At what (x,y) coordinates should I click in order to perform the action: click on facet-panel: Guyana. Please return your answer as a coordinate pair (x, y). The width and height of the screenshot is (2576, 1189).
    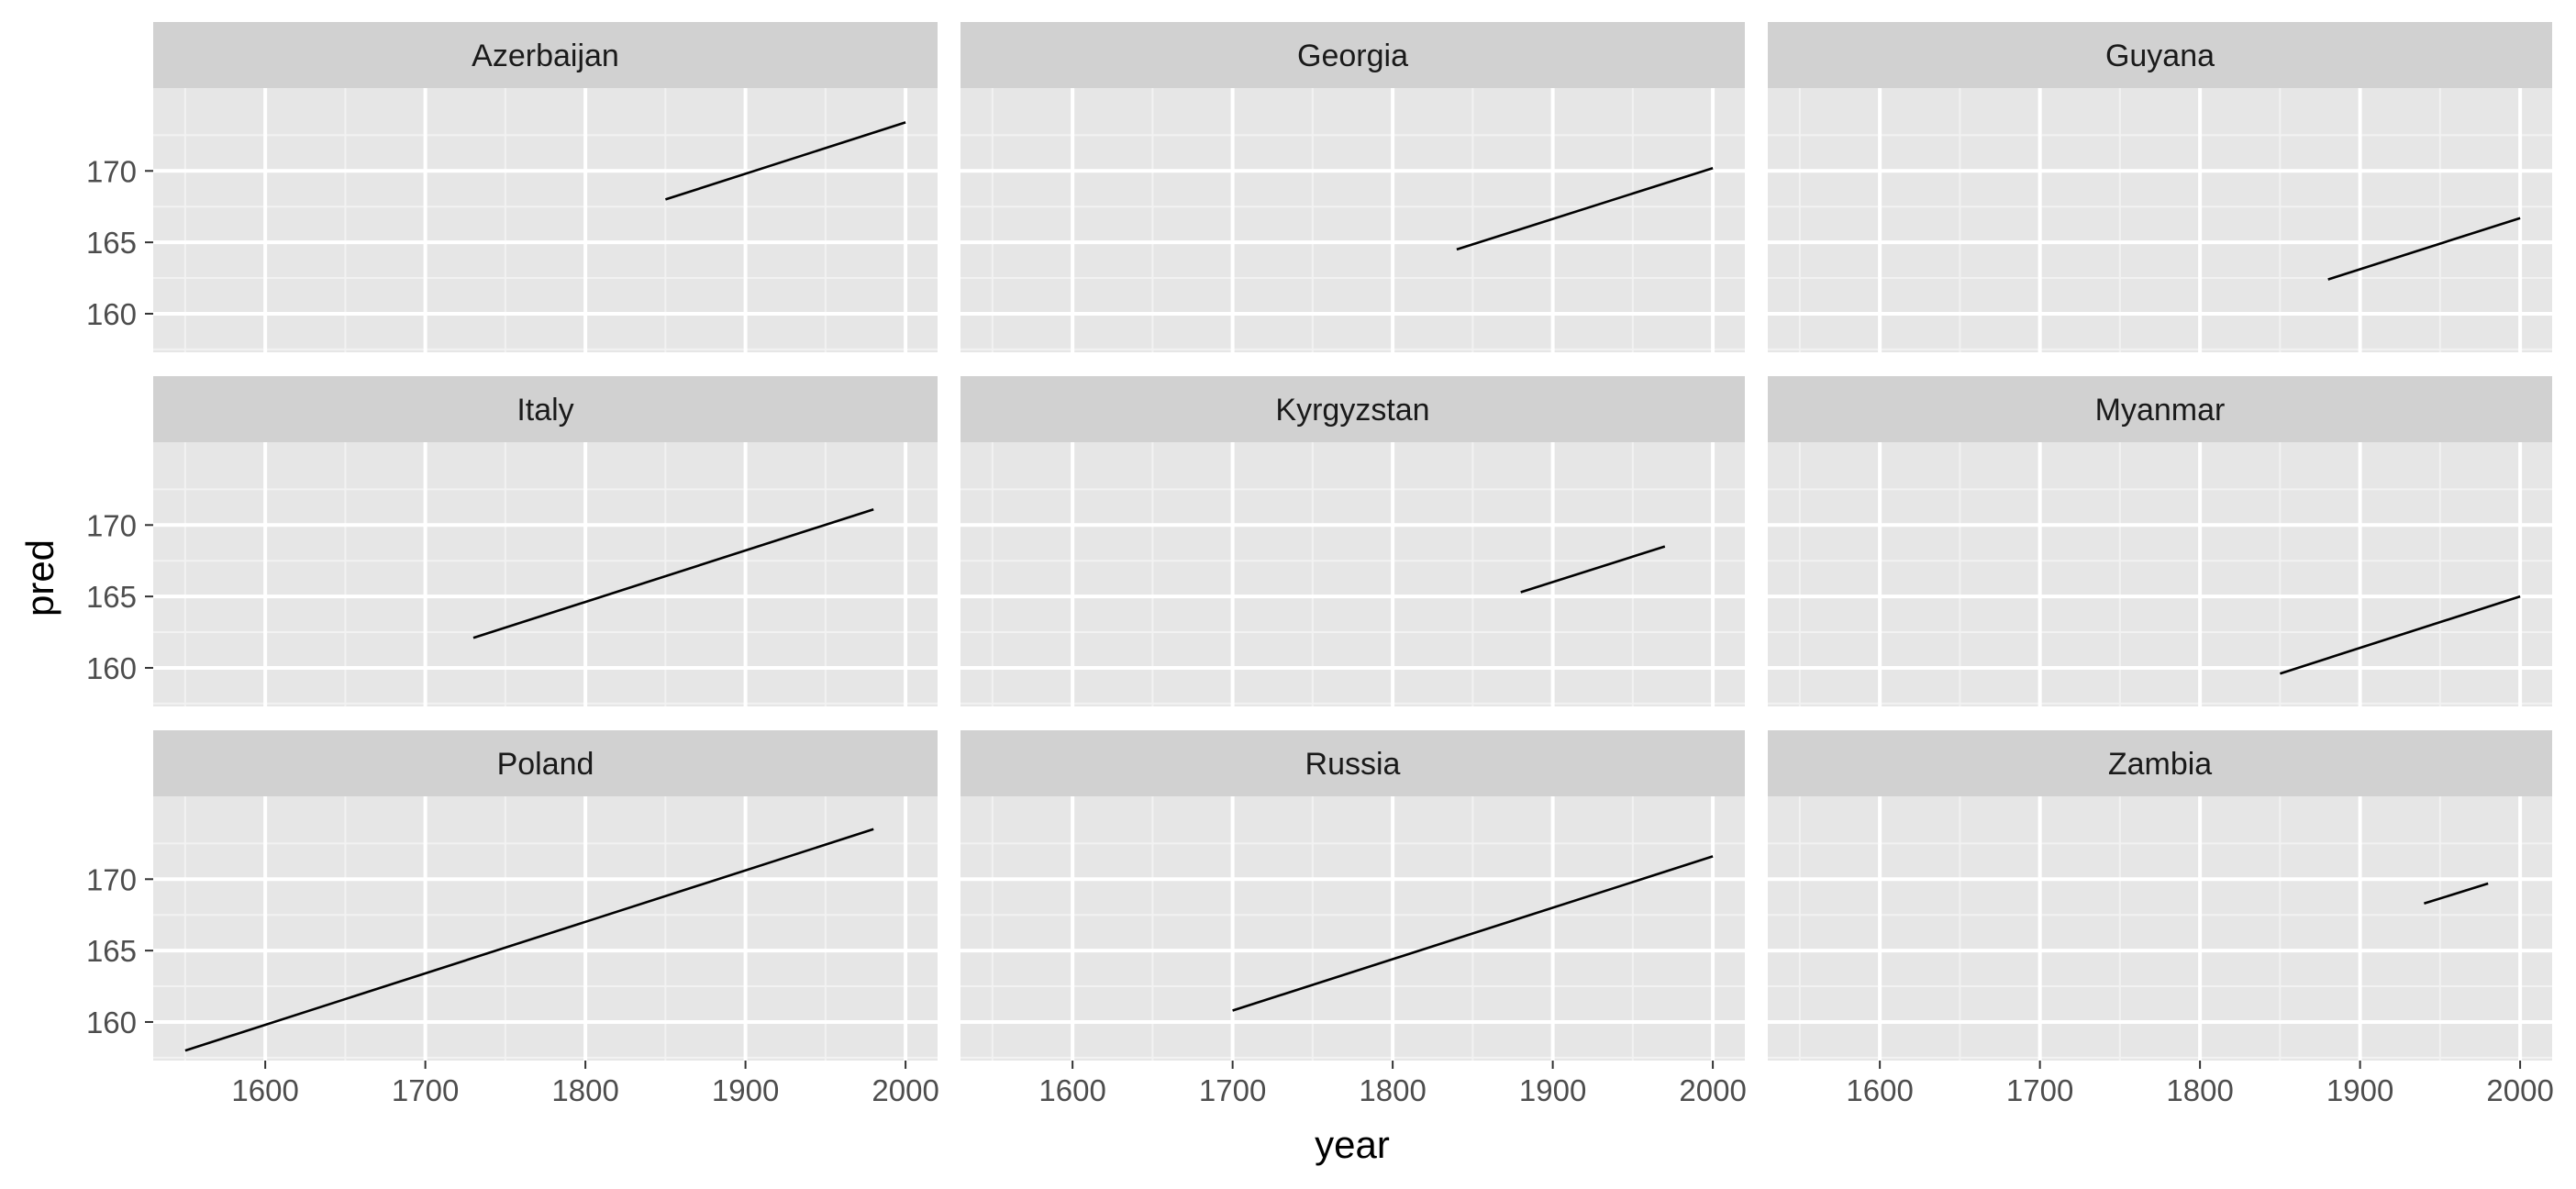
    Looking at the image, I should click on (2160, 187).